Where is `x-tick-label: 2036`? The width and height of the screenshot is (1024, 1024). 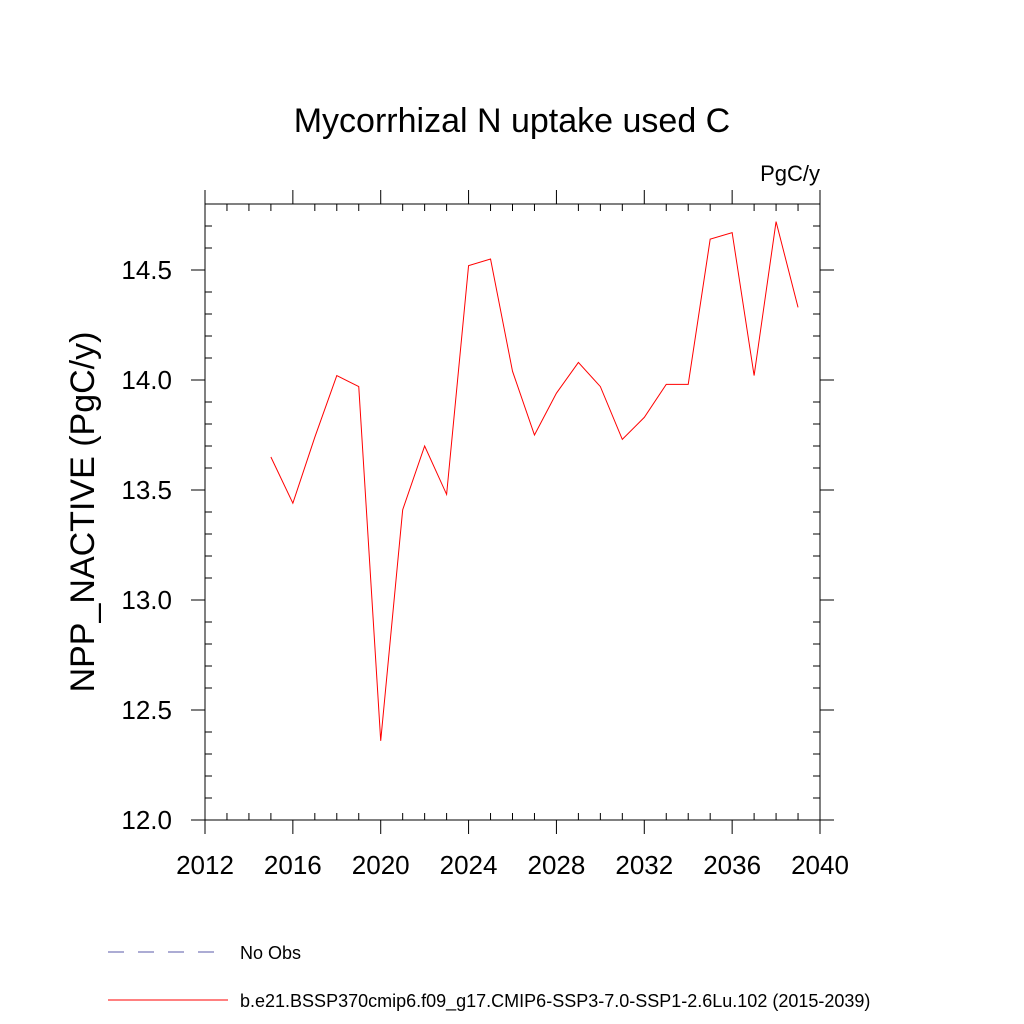 x-tick-label: 2036 is located at coordinates (732, 865).